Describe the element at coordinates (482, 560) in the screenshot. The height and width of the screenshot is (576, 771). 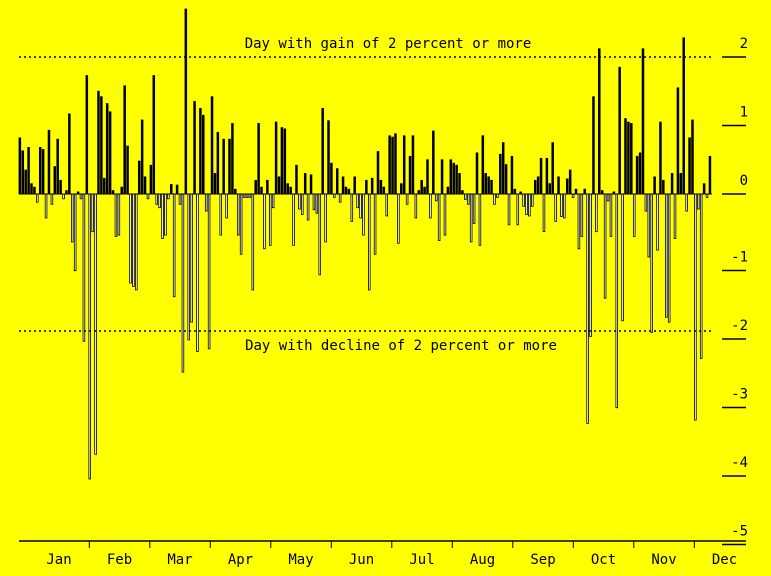
I see `x-tick-label: Aug` at that location.